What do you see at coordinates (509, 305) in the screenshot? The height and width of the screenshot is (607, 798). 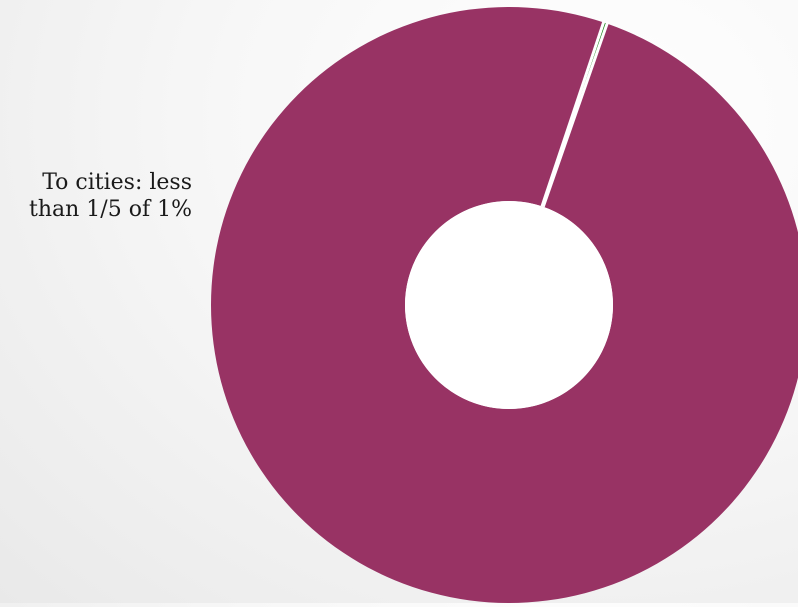 I see `donut-hole` at bounding box center [509, 305].